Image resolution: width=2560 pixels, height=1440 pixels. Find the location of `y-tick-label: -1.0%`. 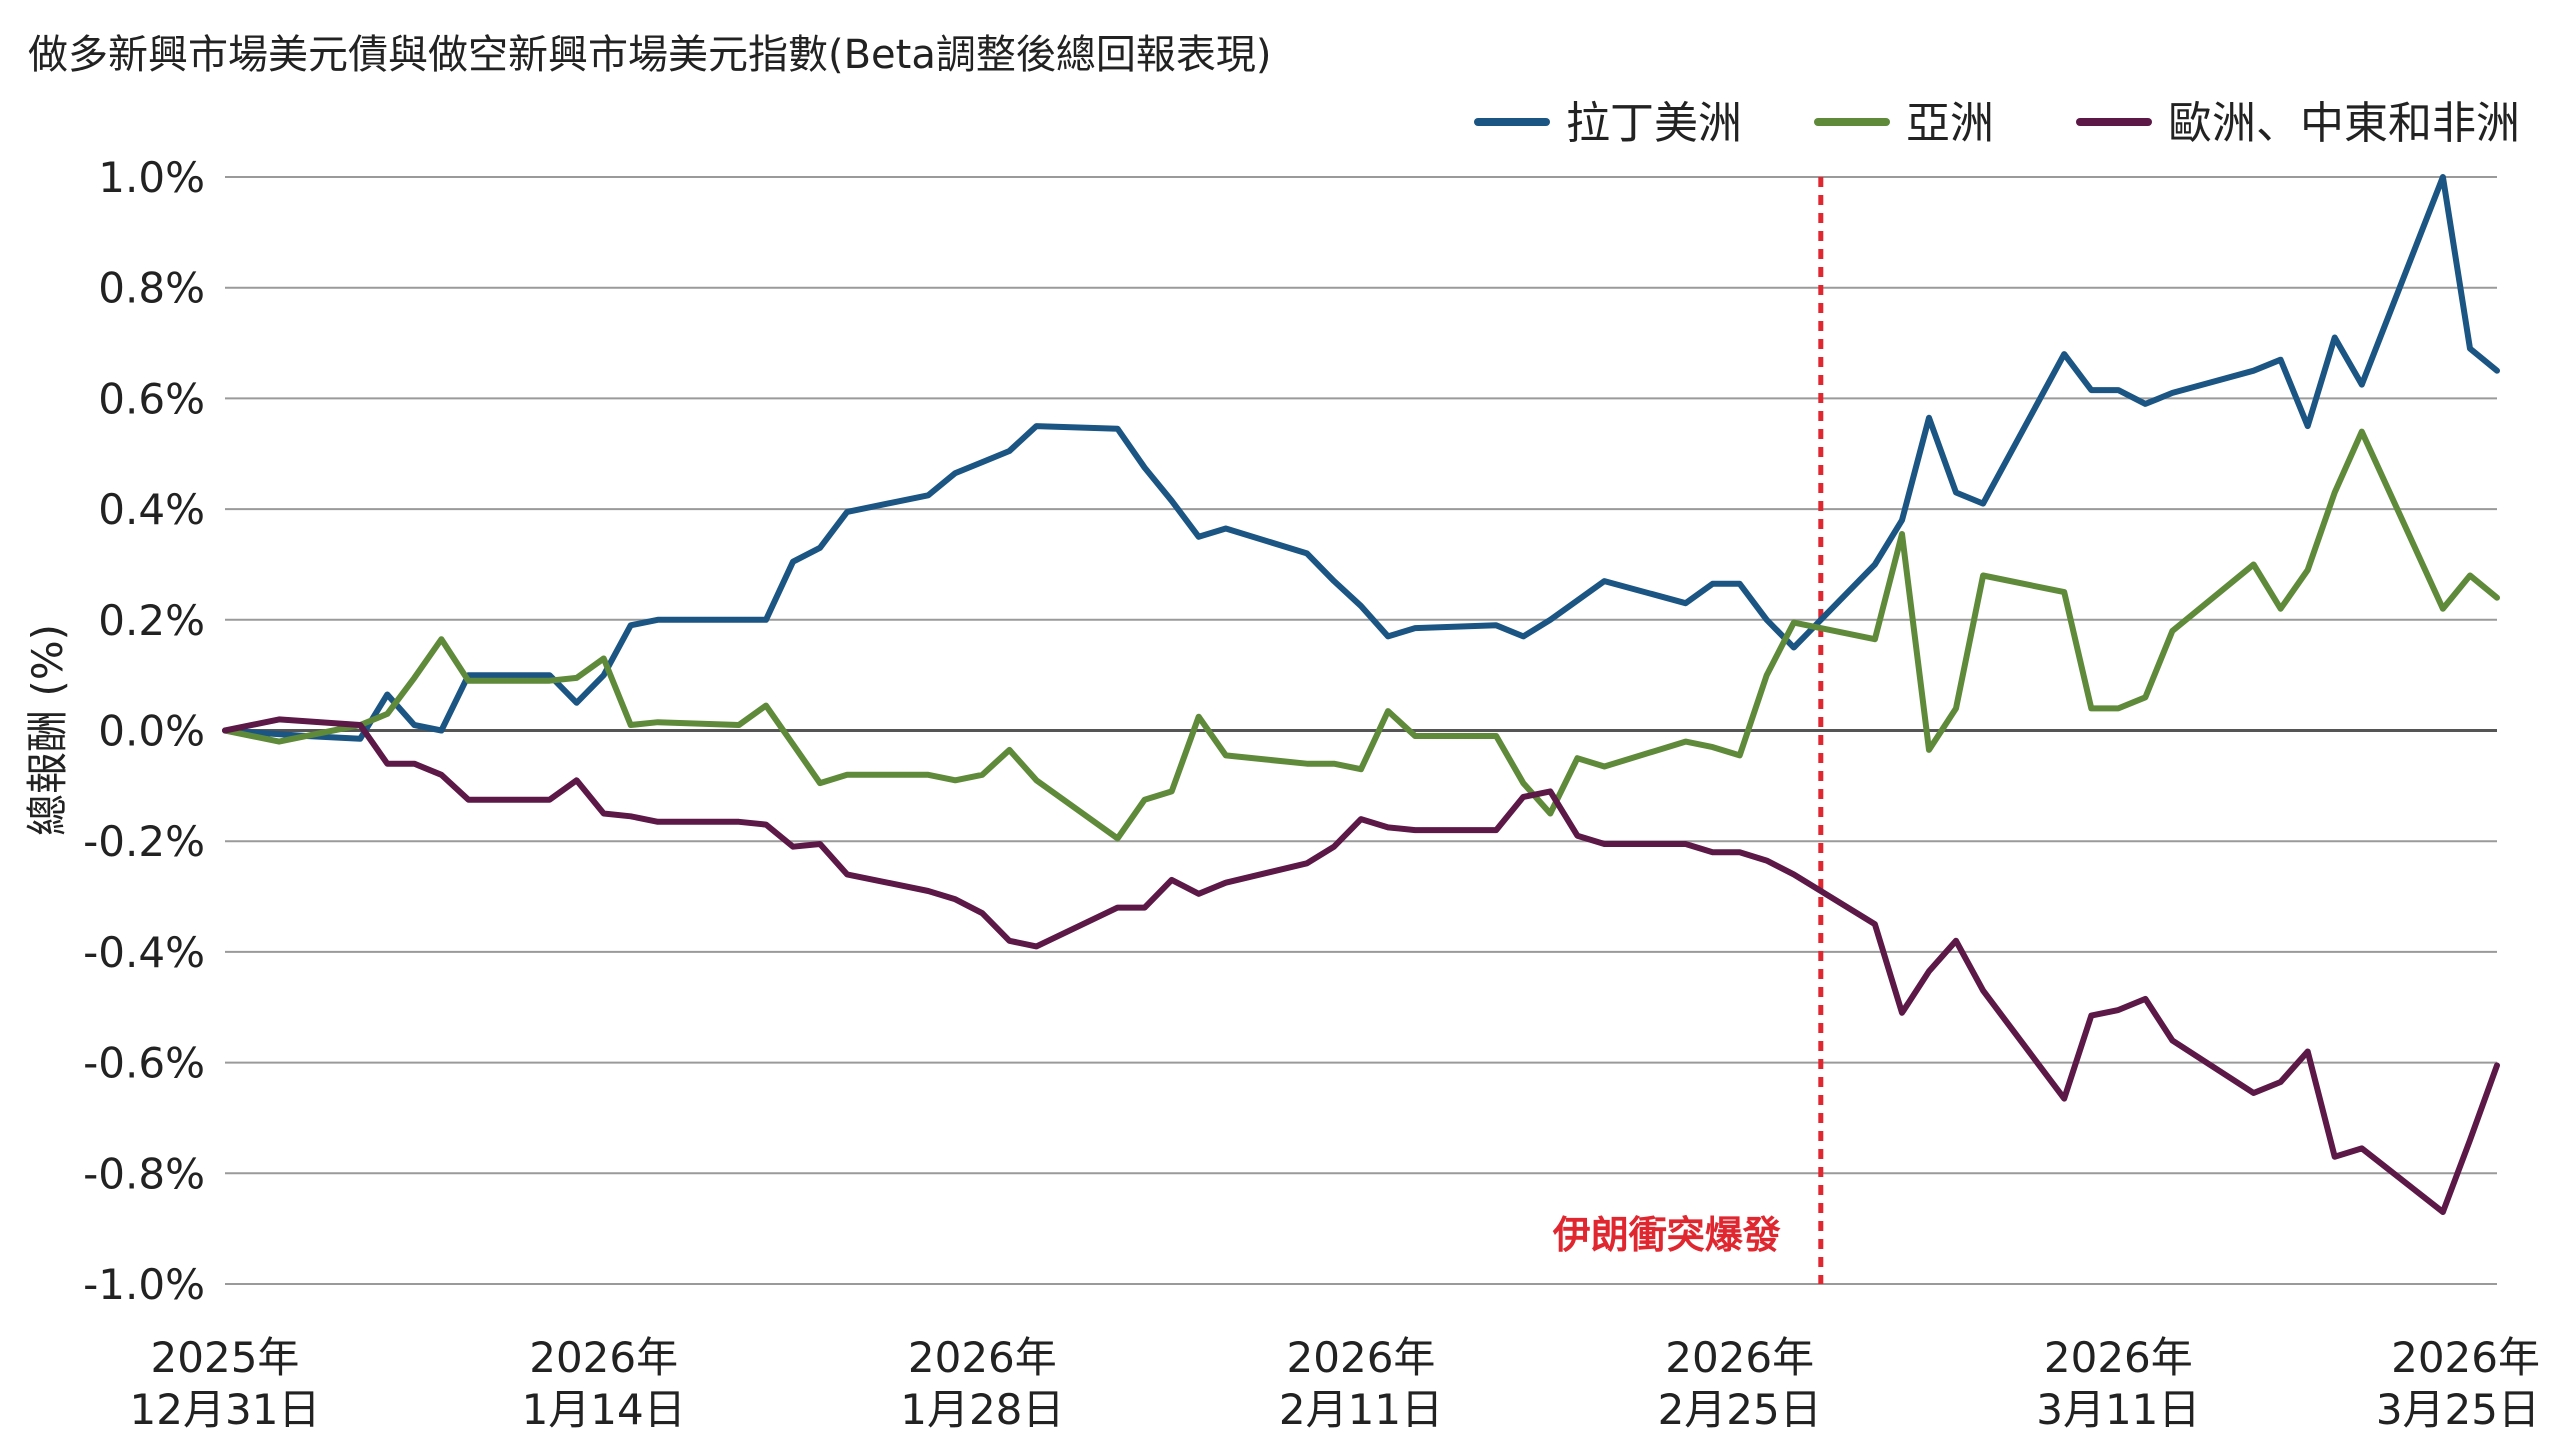

y-tick-label: -1.0% is located at coordinates (144, 1284).